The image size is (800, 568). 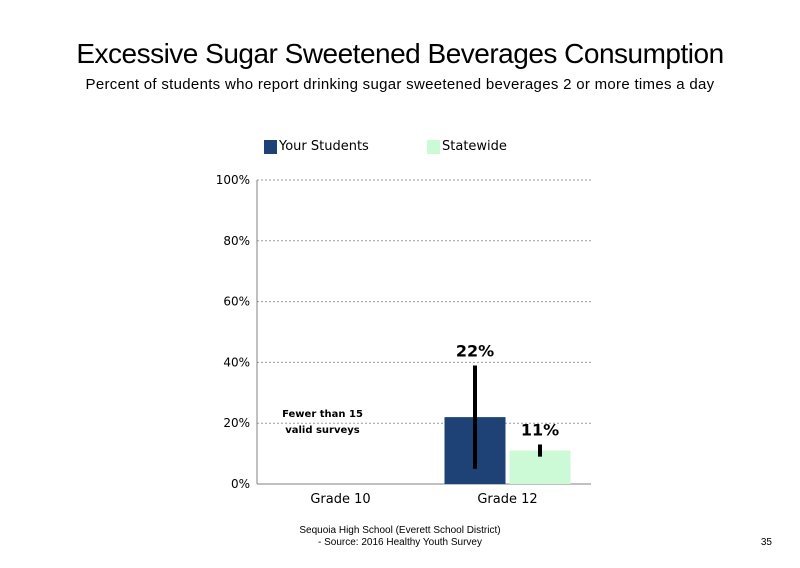 What do you see at coordinates (322, 430) in the screenshot?
I see `no-data-annotation: valid surveys` at bounding box center [322, 430].